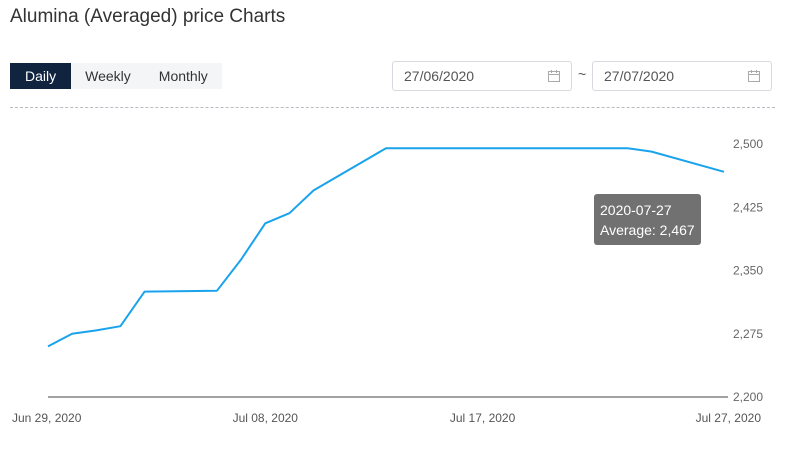 This screenshot has height=453, width=795. Describe the element at coordinates (748, 271) in the screenshot. I see `y-tick-label: 2,350` at that location.